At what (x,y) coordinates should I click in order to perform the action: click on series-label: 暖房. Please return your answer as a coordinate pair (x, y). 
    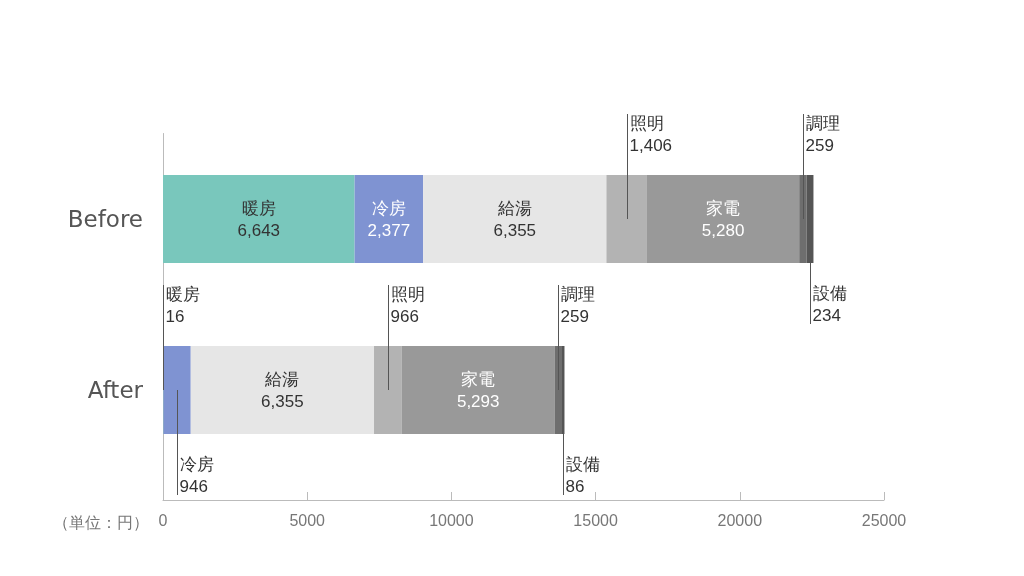
    Looking at the image, I should click on (182, 294).